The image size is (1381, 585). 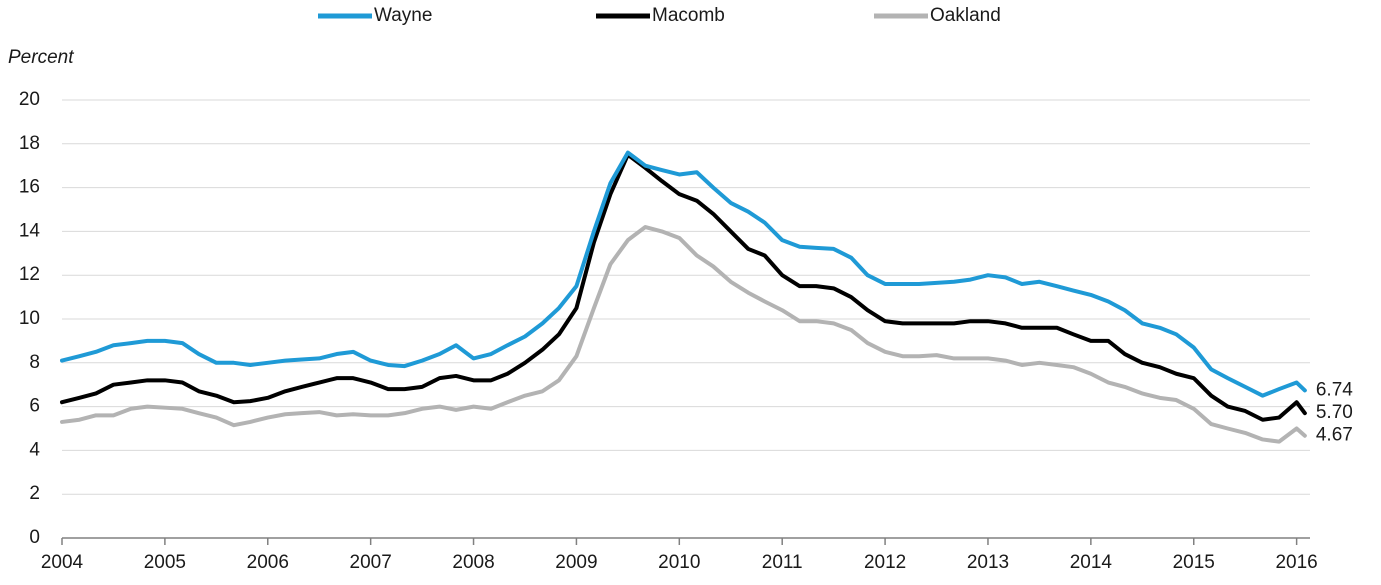 I want to click on y-tick-label: 14, so click(x=30, y=230).